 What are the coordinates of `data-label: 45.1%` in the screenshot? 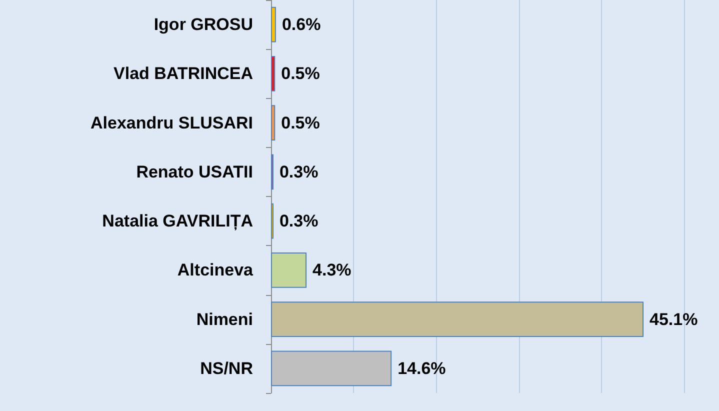 It's located at (674, 319).